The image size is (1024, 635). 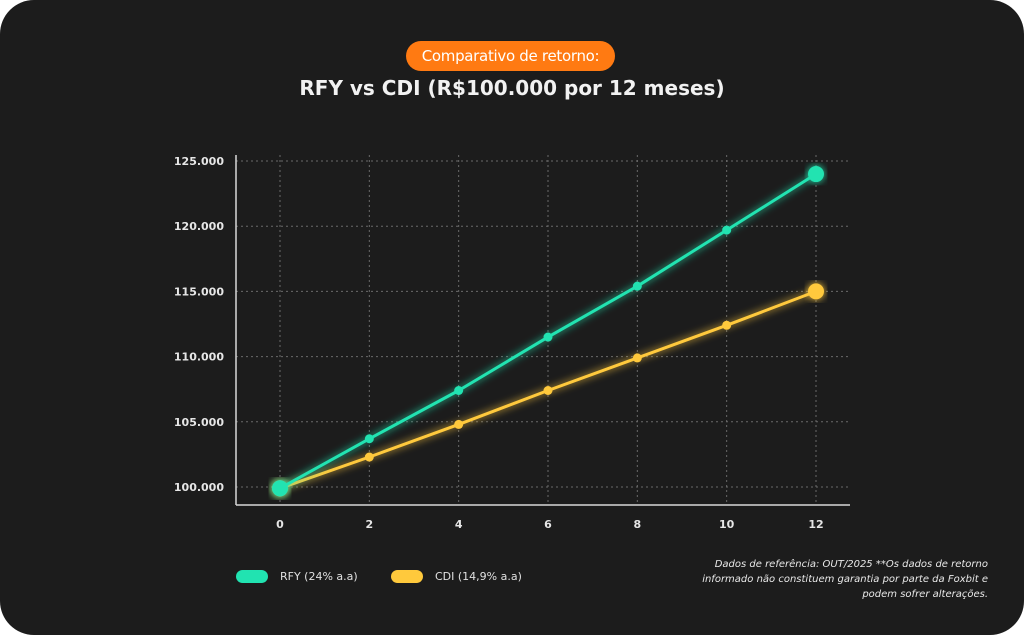 I want to click on x-tick-label: 6, so click(x=548, y=524).